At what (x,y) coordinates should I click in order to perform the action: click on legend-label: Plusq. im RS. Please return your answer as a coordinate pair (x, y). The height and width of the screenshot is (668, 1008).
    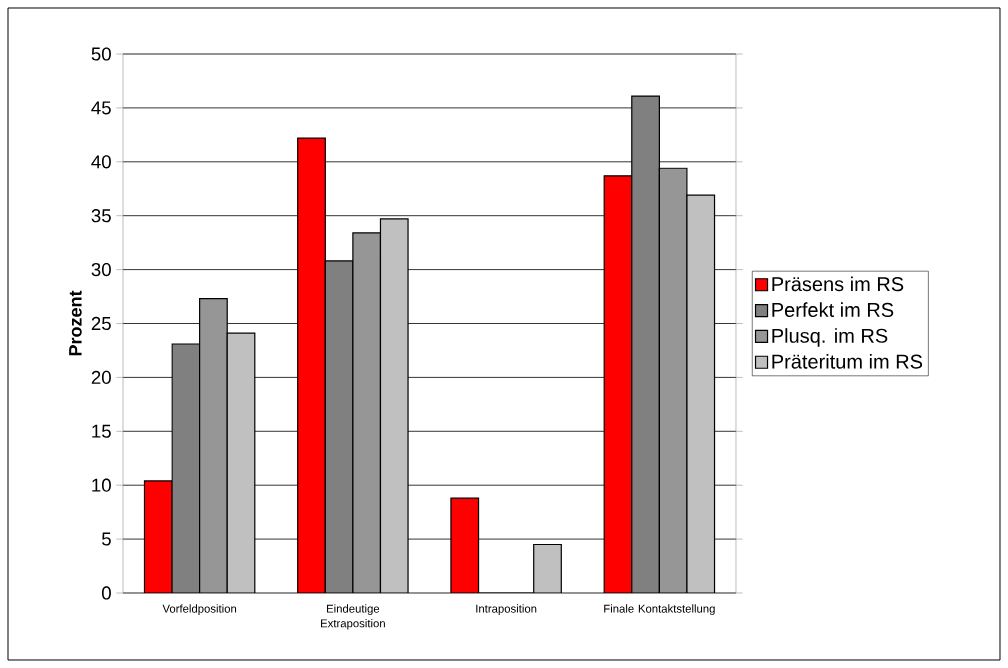
    Looking at the image, I should click on (830, 337).